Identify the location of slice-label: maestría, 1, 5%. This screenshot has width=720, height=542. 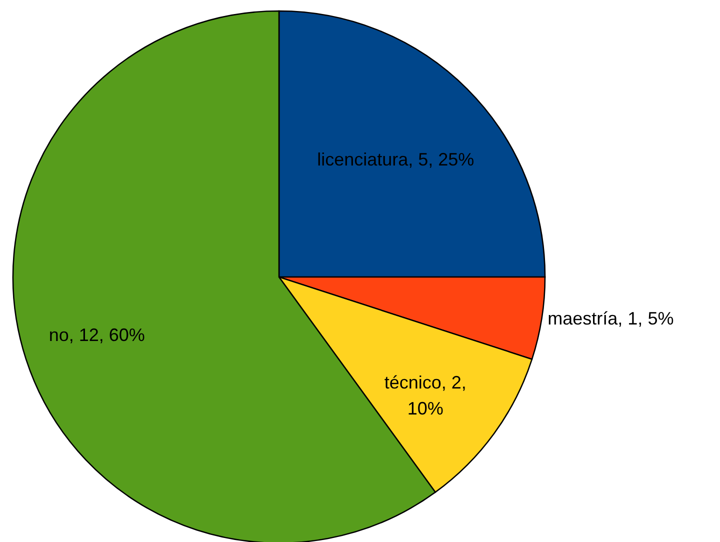
(611, 318).